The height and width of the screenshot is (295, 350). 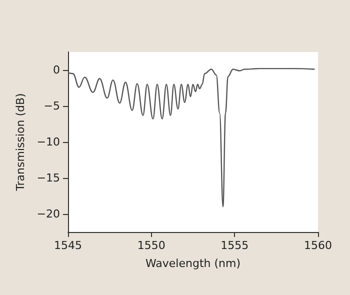 What do you see at coordinates (151, 245) in the screenshot?
I see `x-tick-label: 1550` at bounding box center [151, 245].